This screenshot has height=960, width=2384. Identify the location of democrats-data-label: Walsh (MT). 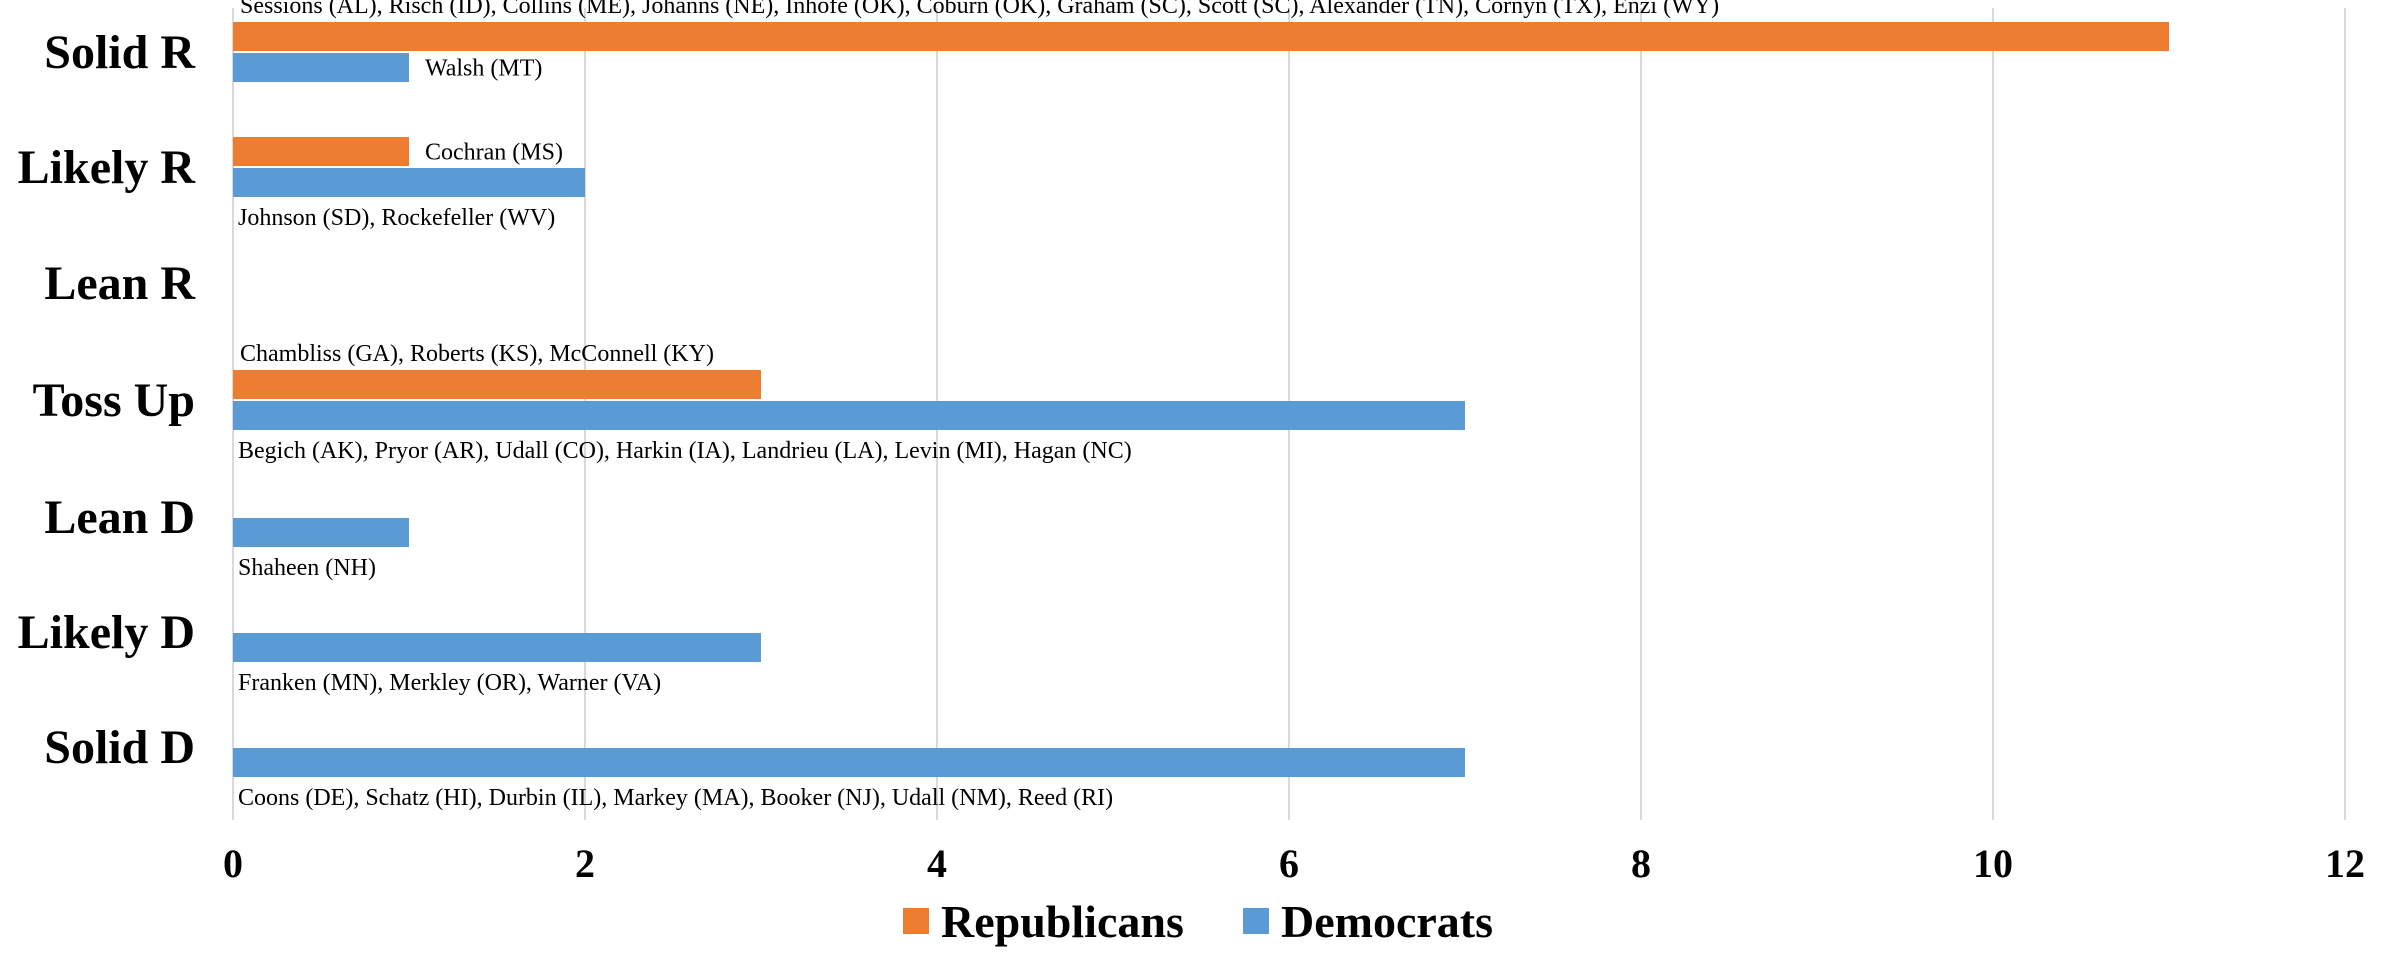
(483, 69).